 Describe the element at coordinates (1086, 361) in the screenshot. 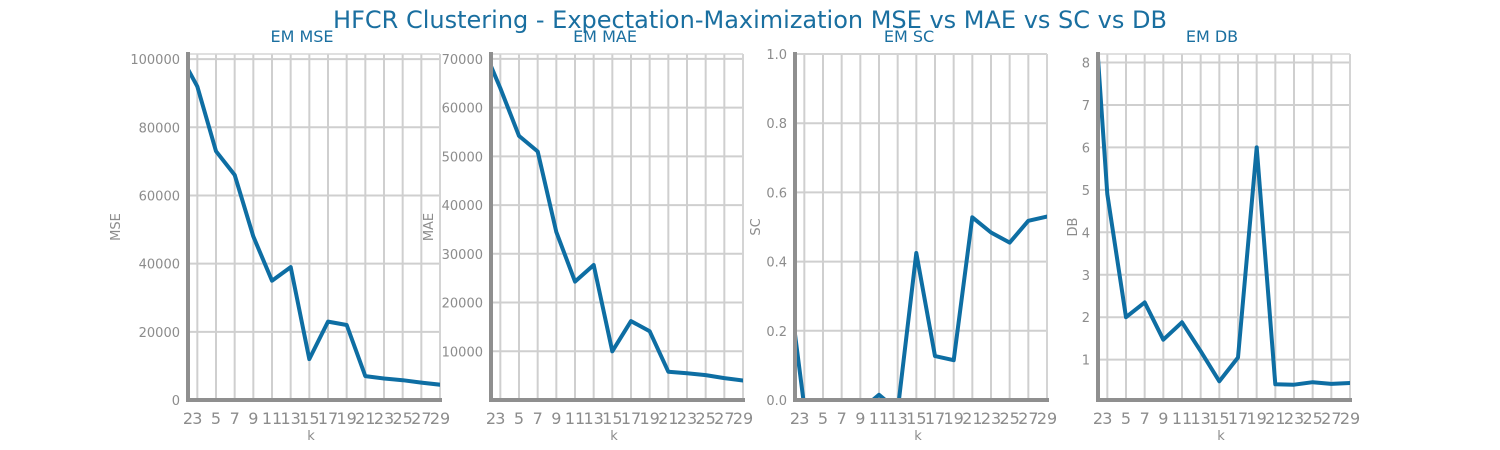

I see `y-tick-label: 1` at that location.